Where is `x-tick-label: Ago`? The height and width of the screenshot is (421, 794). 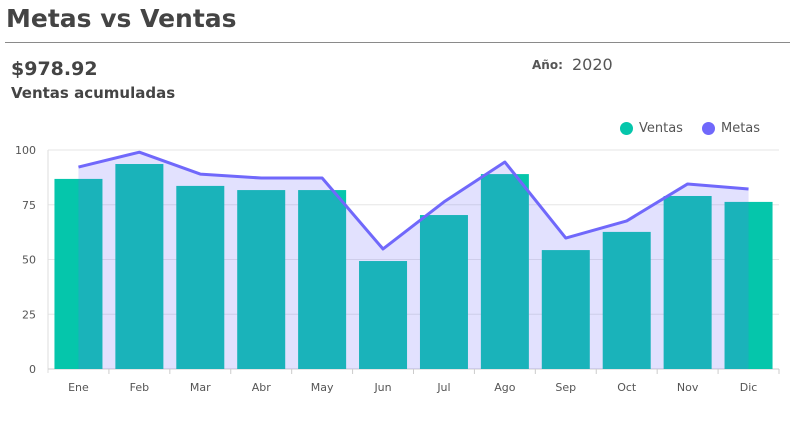
x-tick-label: Ago is located at coordinates (505, 387).